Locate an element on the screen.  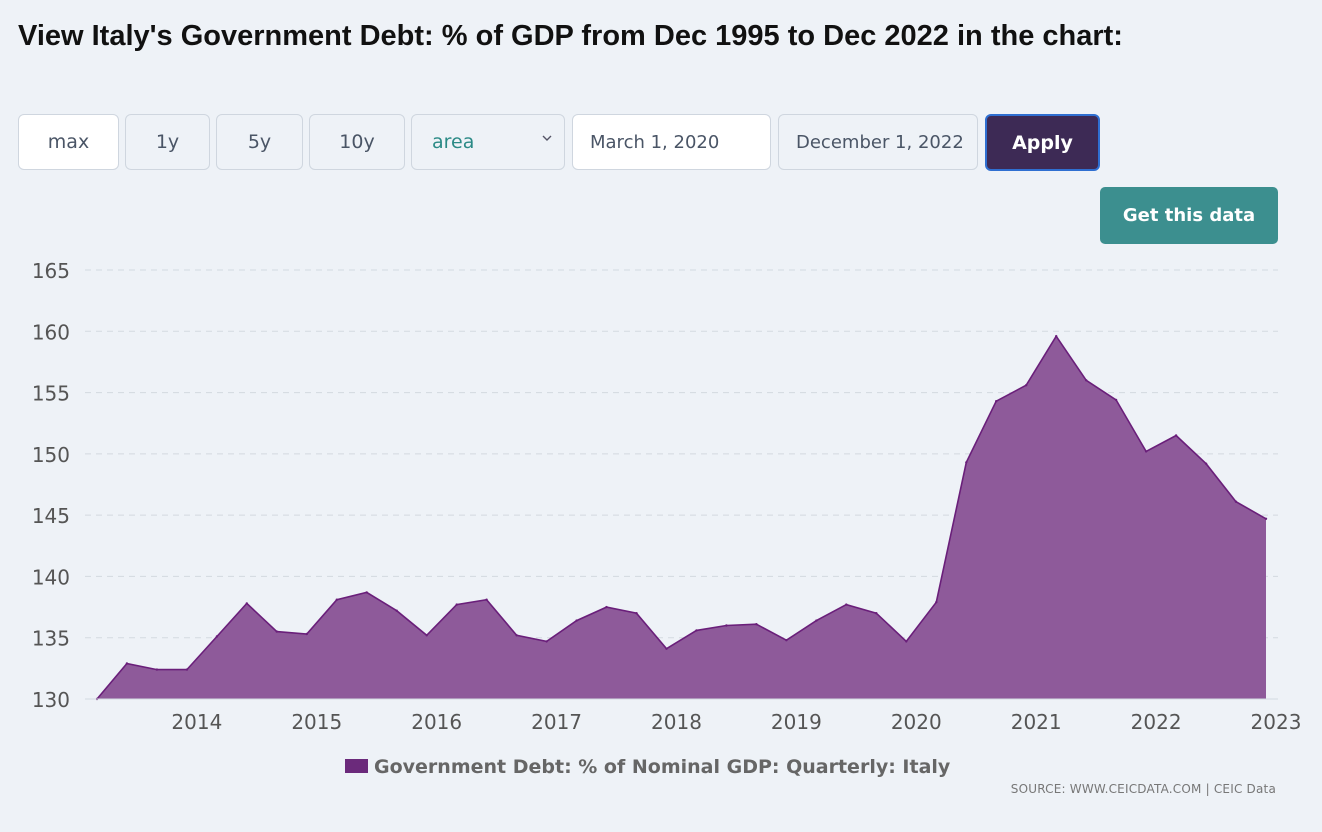
end-date-input: December 1, 2022 is located at coordinates (878, 142).